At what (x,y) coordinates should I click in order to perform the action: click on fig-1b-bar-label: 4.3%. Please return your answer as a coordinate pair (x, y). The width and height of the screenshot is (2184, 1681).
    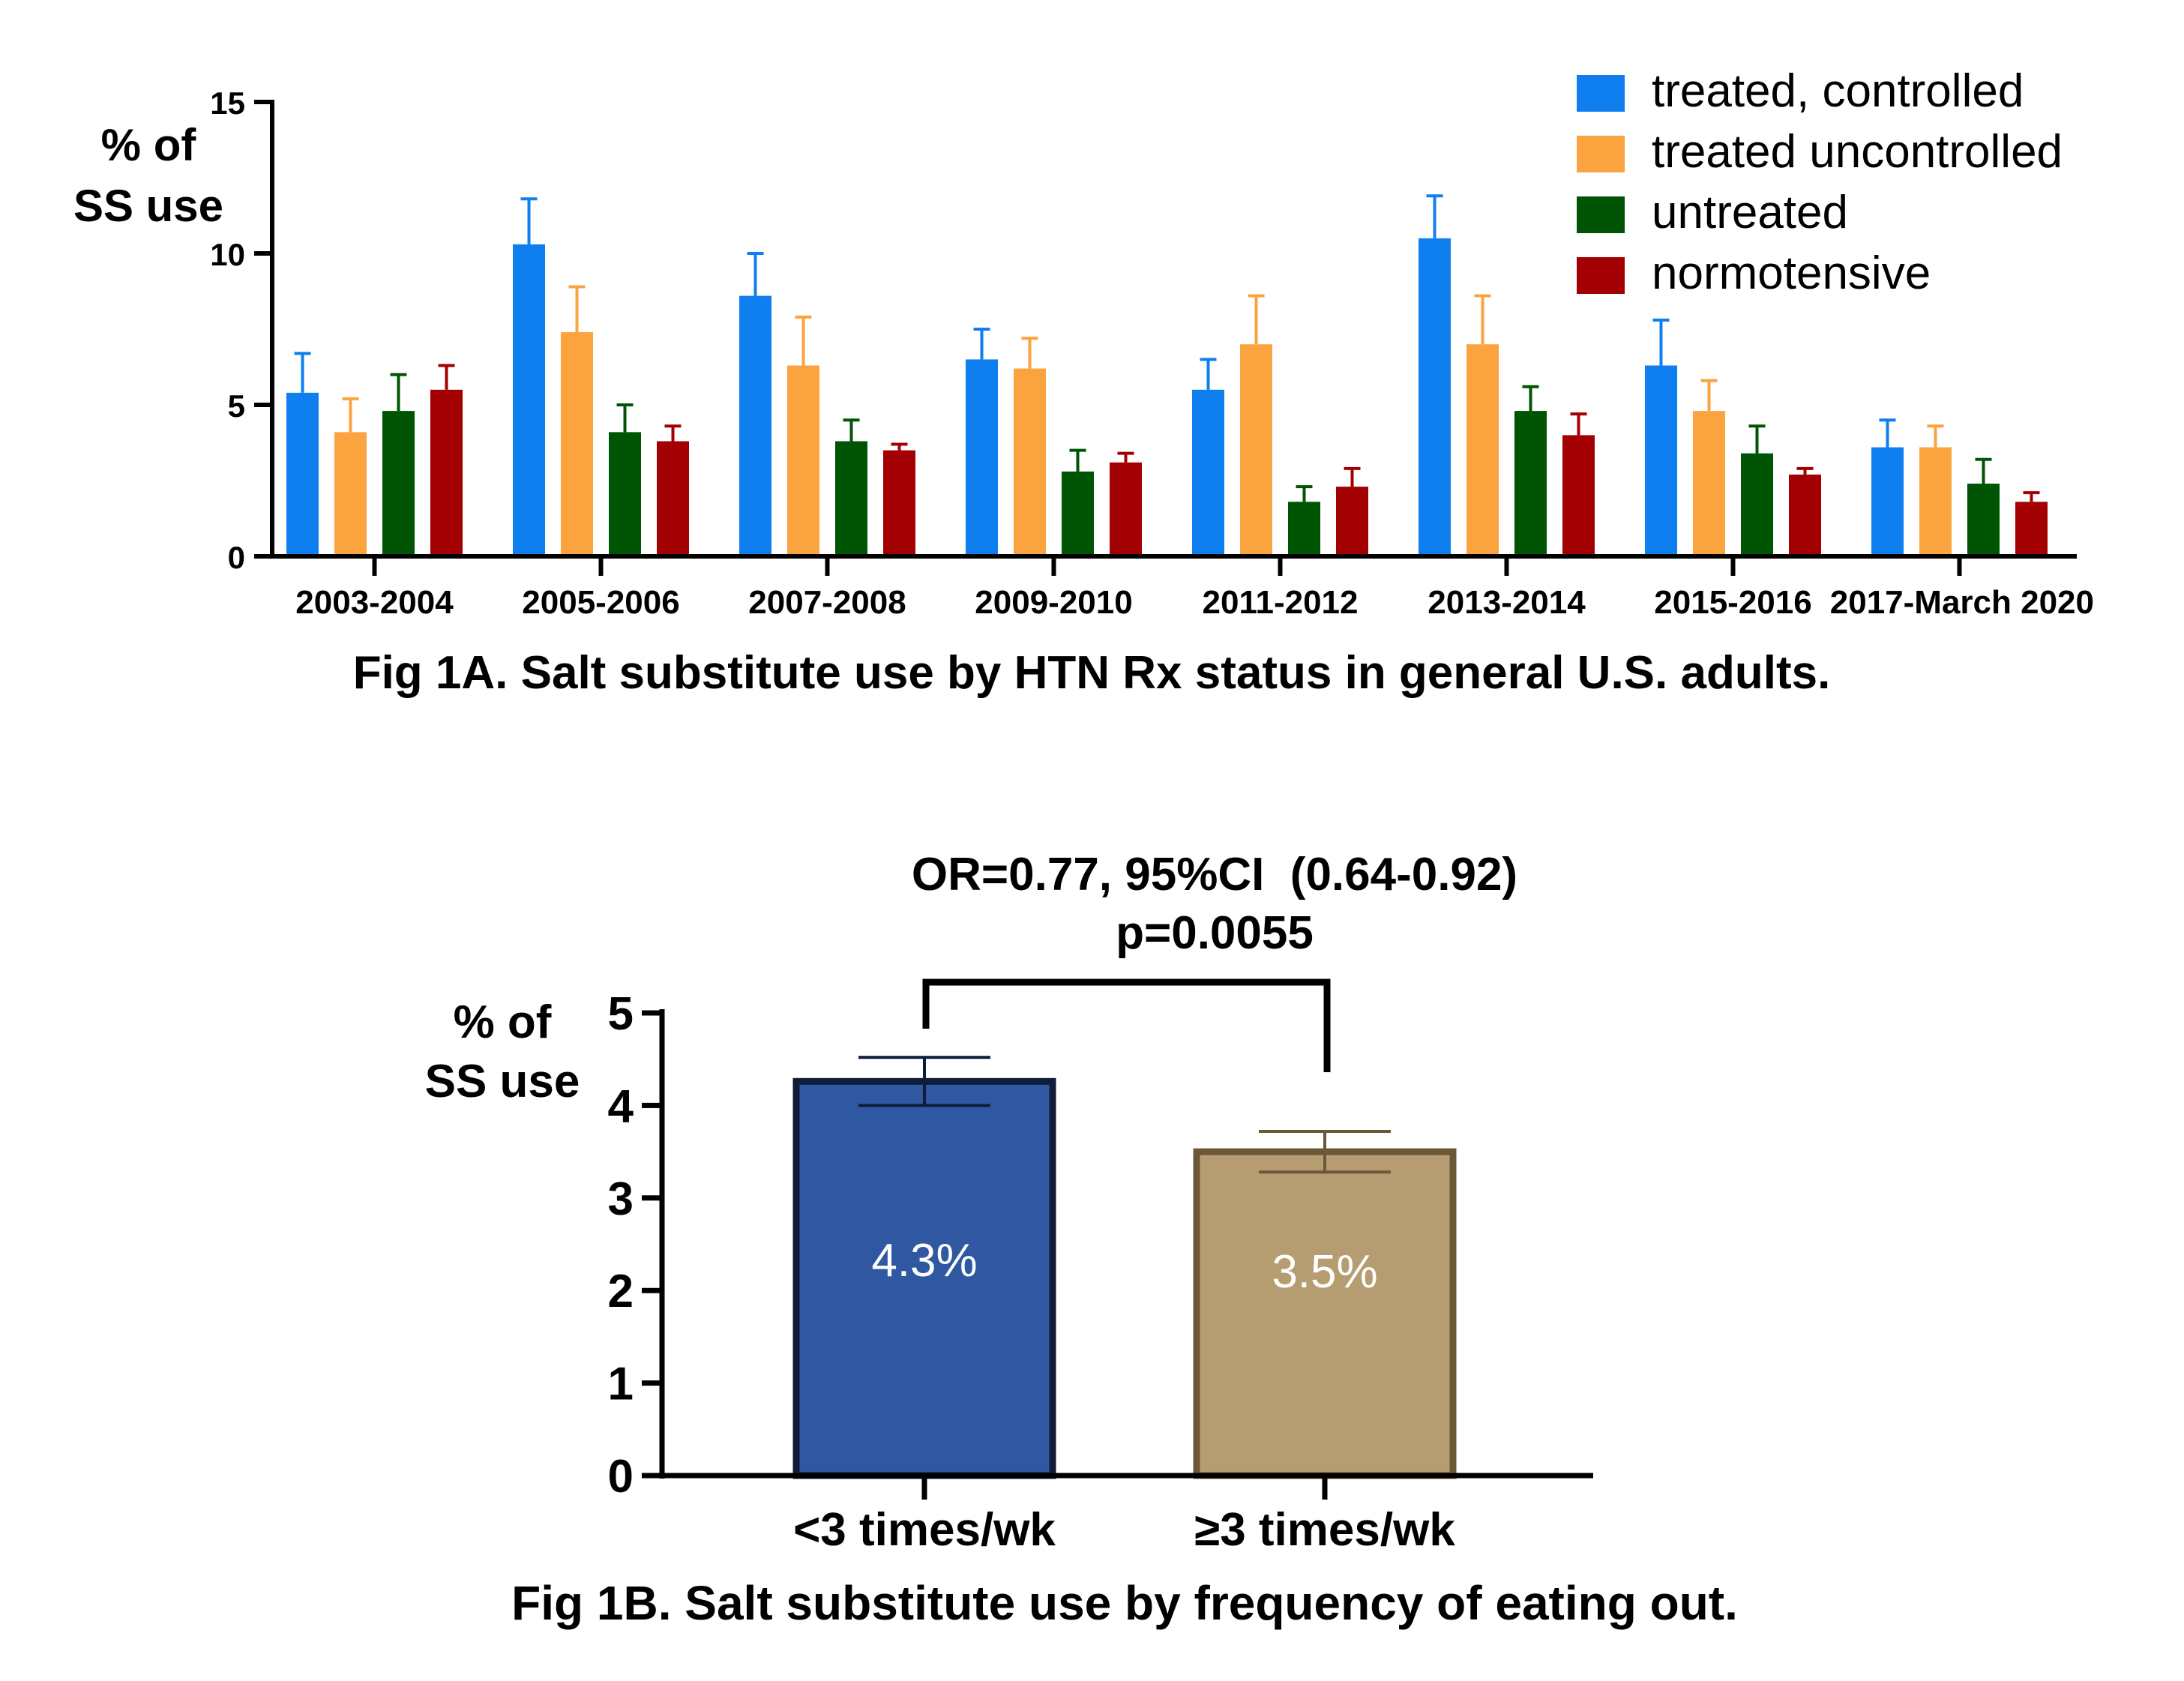
    Looking at the image, I should click on (924, 1261).